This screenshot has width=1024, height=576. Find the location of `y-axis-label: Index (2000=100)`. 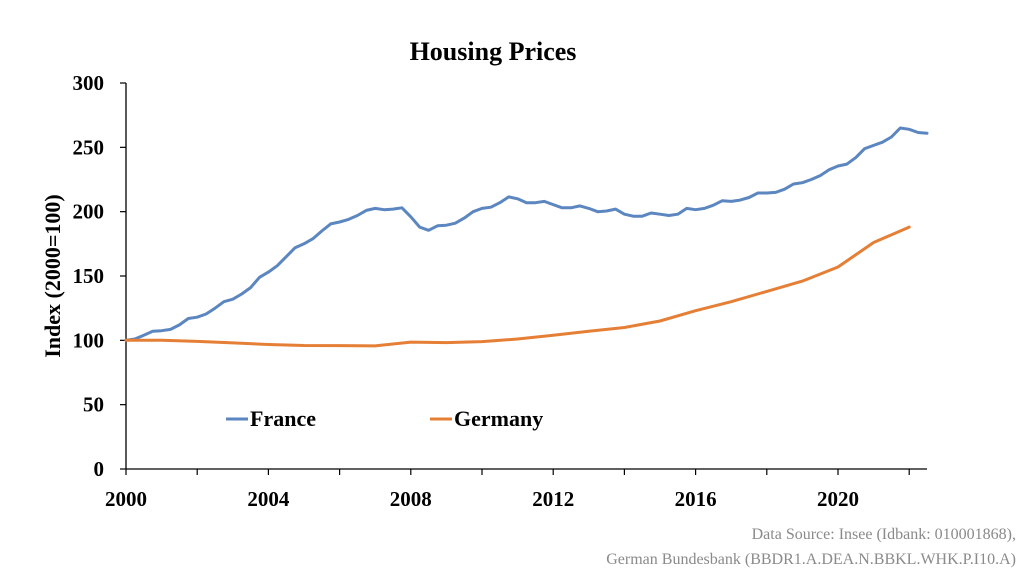

y-axis-label: Index (2000=100) is located at coordinates (52, 276).